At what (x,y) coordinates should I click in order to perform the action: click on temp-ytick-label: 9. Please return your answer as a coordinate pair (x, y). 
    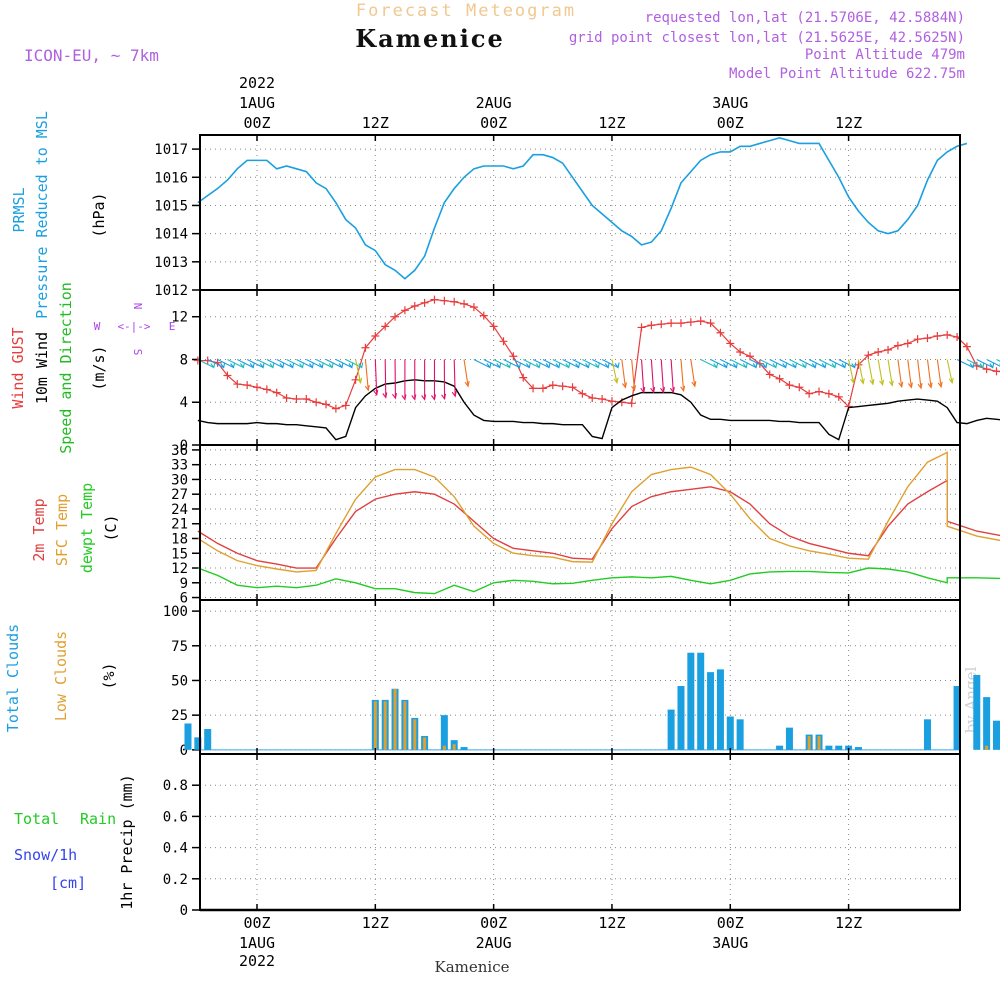
    Looking at the image, I should click on (184, 584).